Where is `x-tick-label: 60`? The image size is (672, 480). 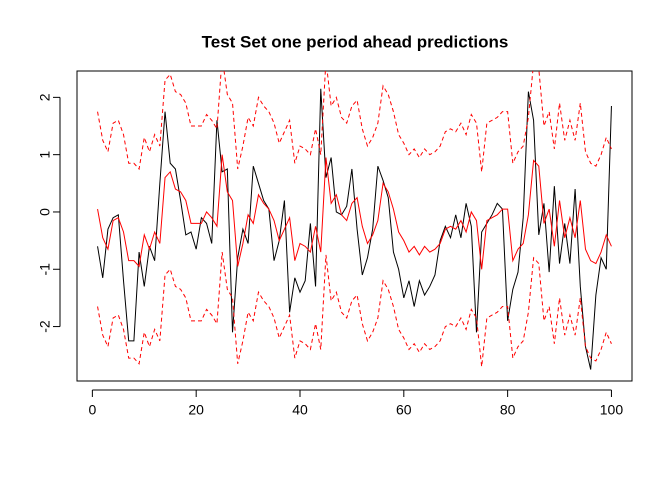 x-tick-label: 60 is located at coordinates (404, 410).